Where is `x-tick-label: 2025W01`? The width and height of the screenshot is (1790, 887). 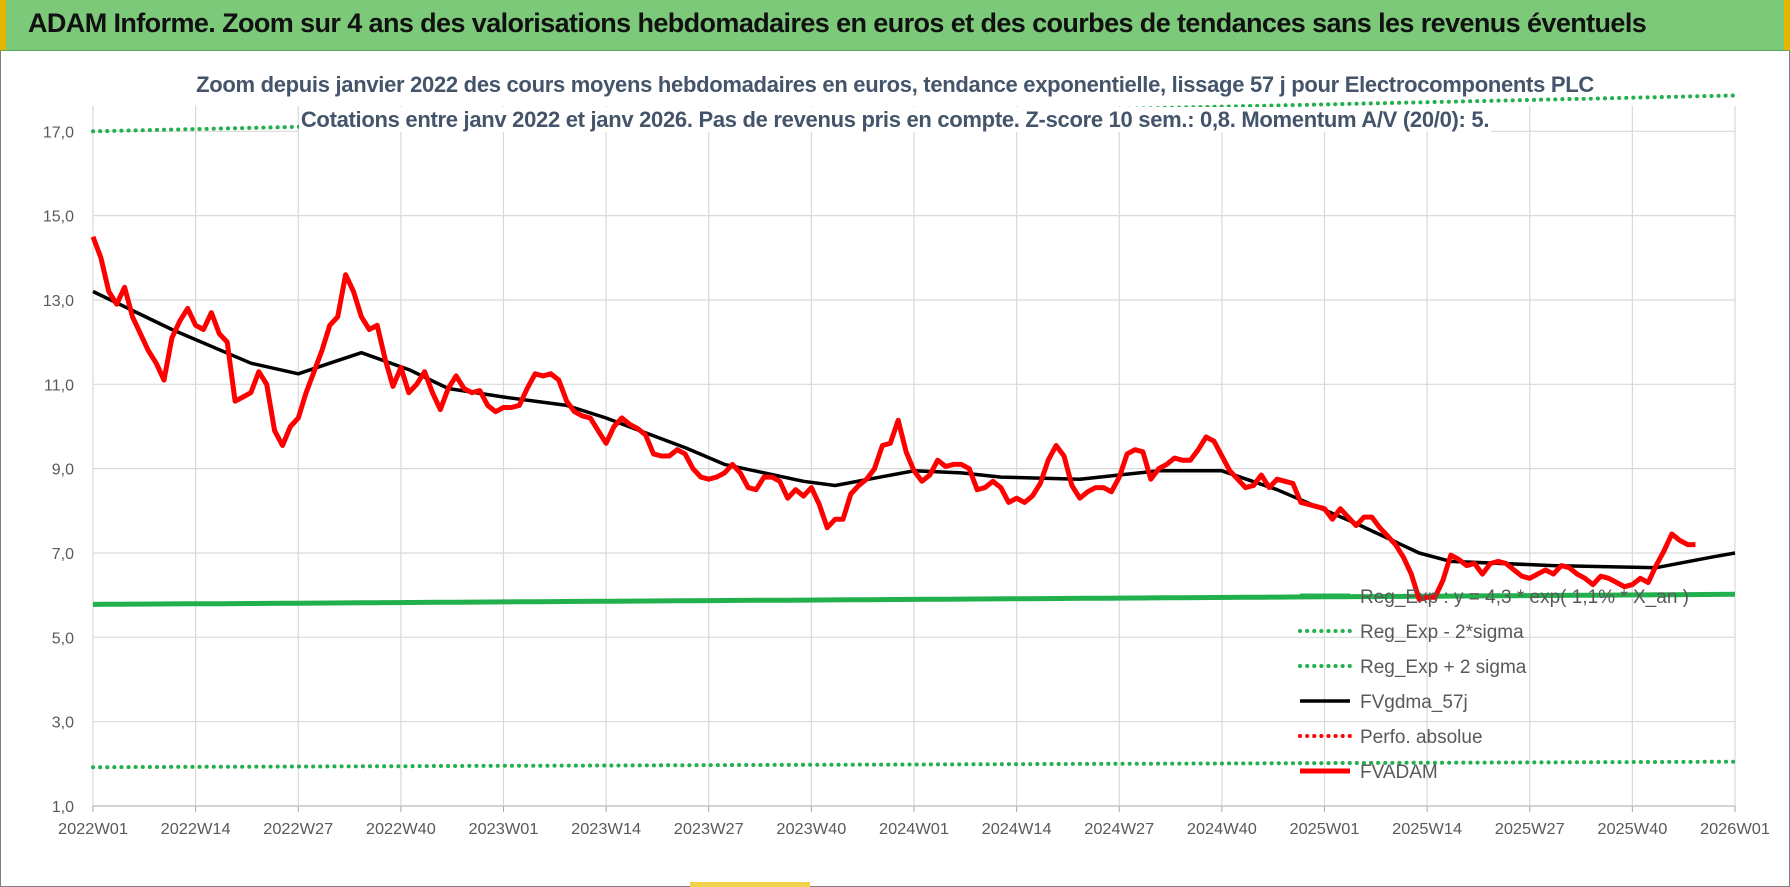 x-tick-label: 2025W01 is located at coordinates (1325, 829).